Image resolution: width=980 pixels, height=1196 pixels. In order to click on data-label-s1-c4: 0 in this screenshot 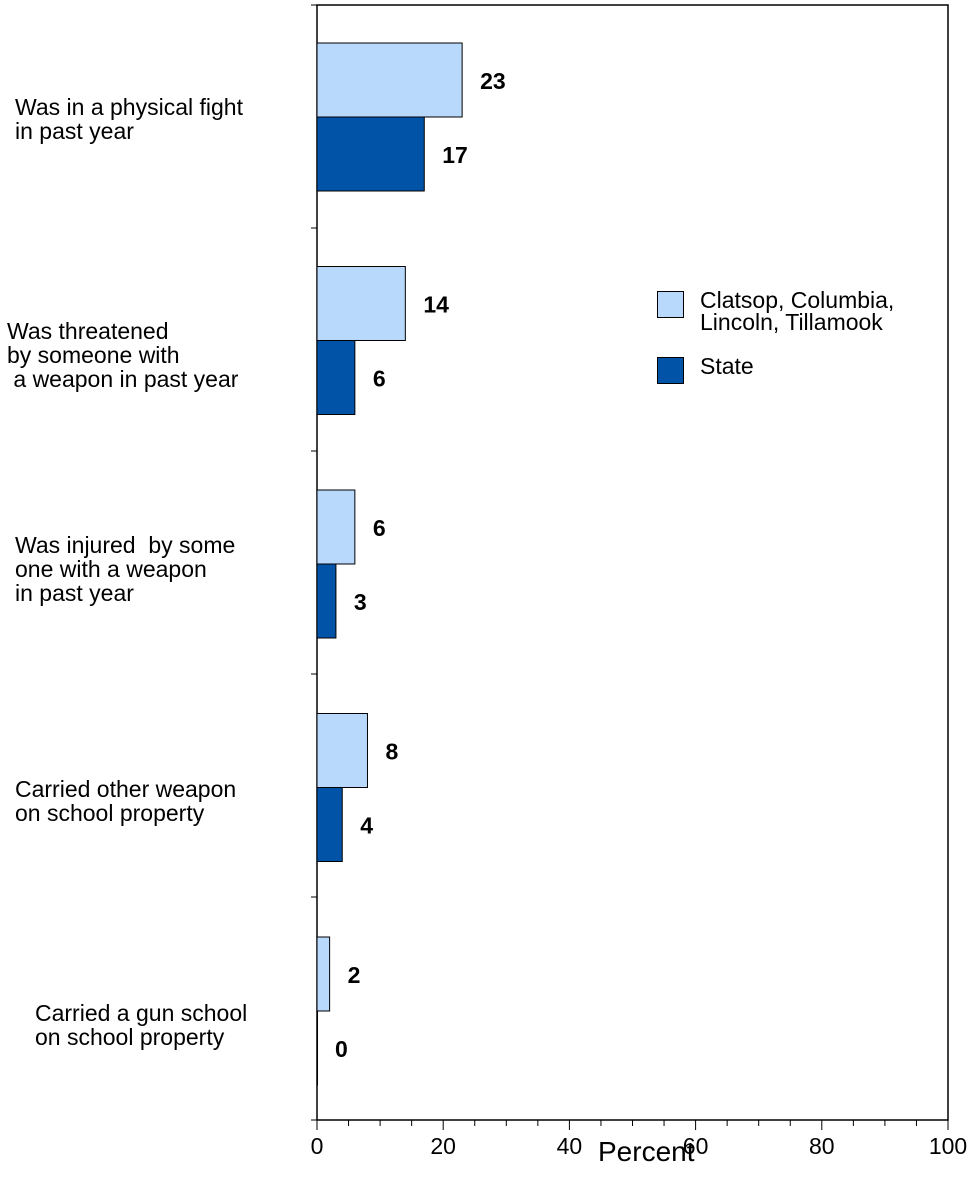, I will do `click(341, 1049)`.